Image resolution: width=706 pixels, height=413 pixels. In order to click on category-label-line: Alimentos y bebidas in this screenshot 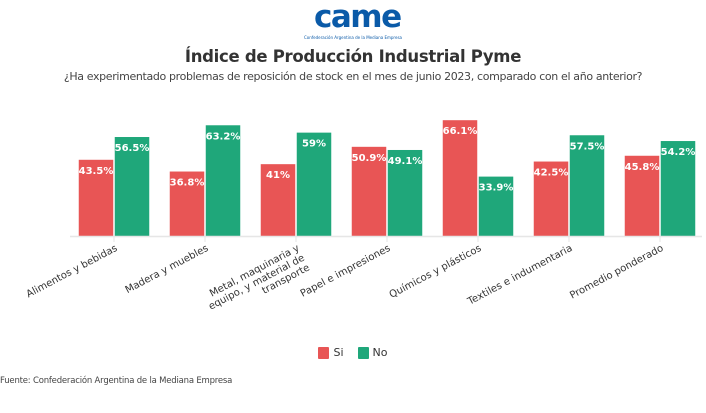, I will do `click(72, 271)`.